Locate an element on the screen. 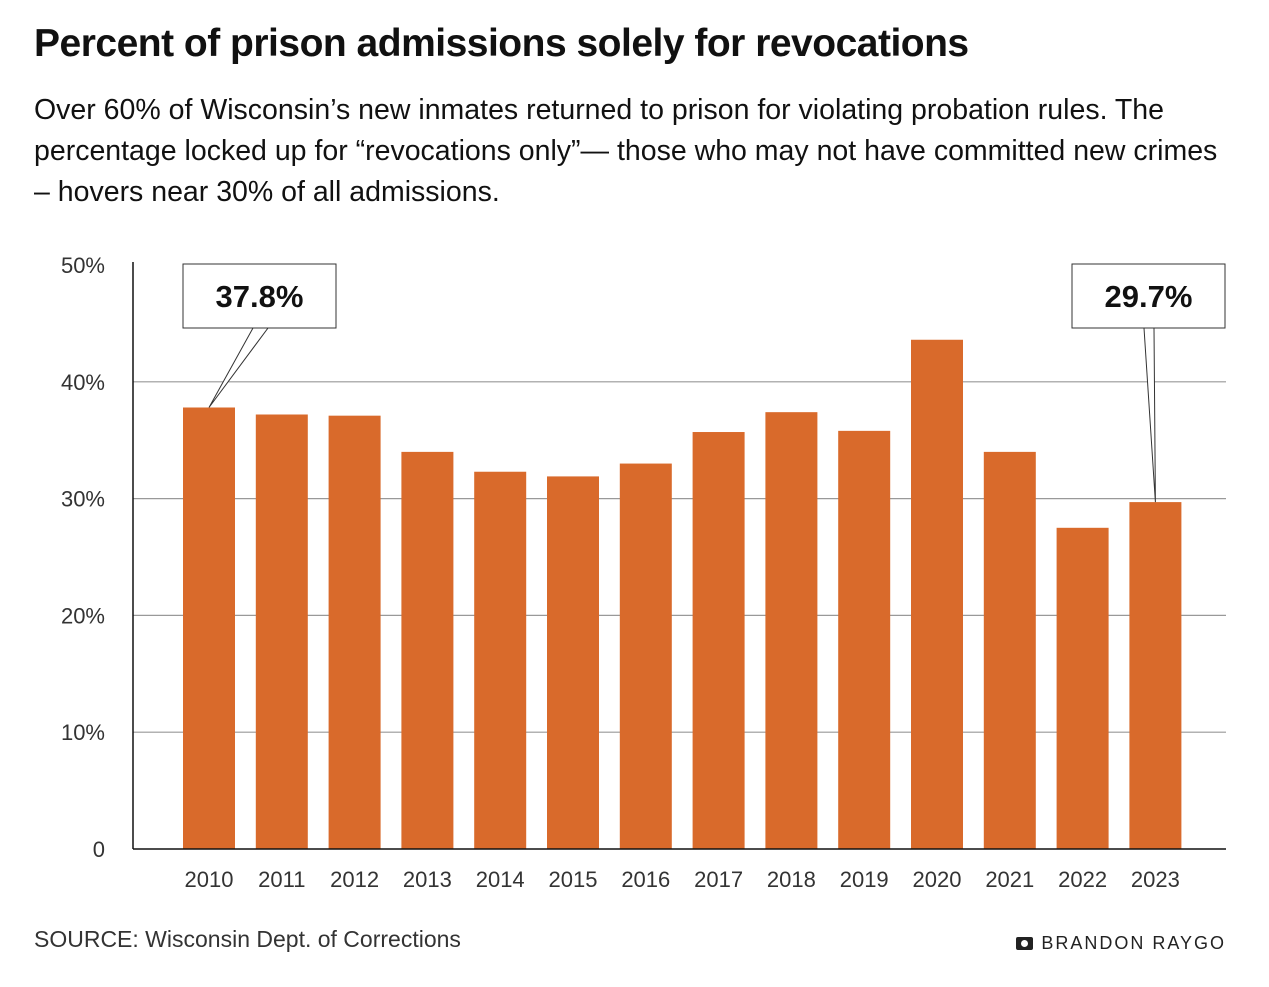  x-tick-label: 2021 is located at coordinates (1009, 879).